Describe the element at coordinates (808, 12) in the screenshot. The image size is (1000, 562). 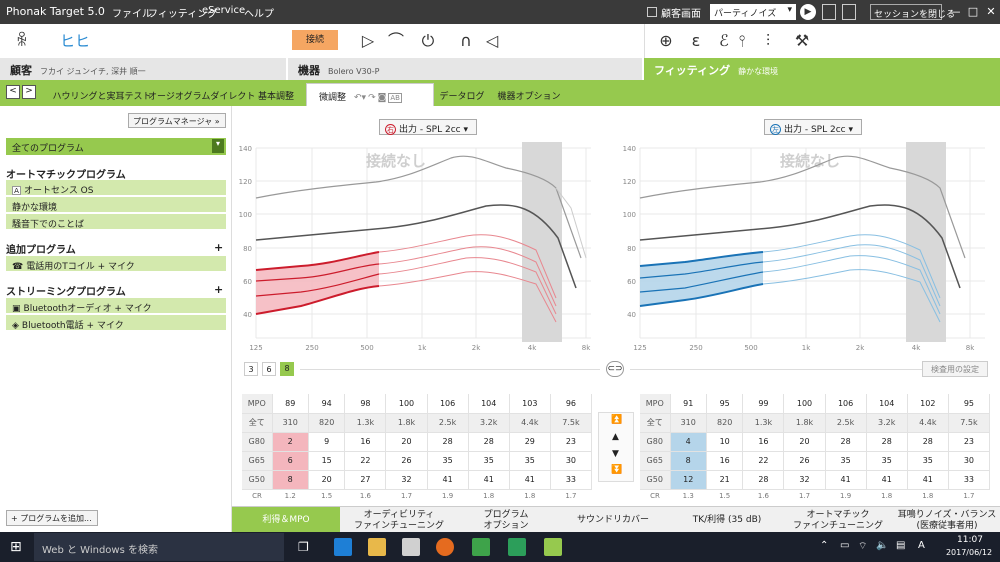
I see `play-icon: ▶` at that location.